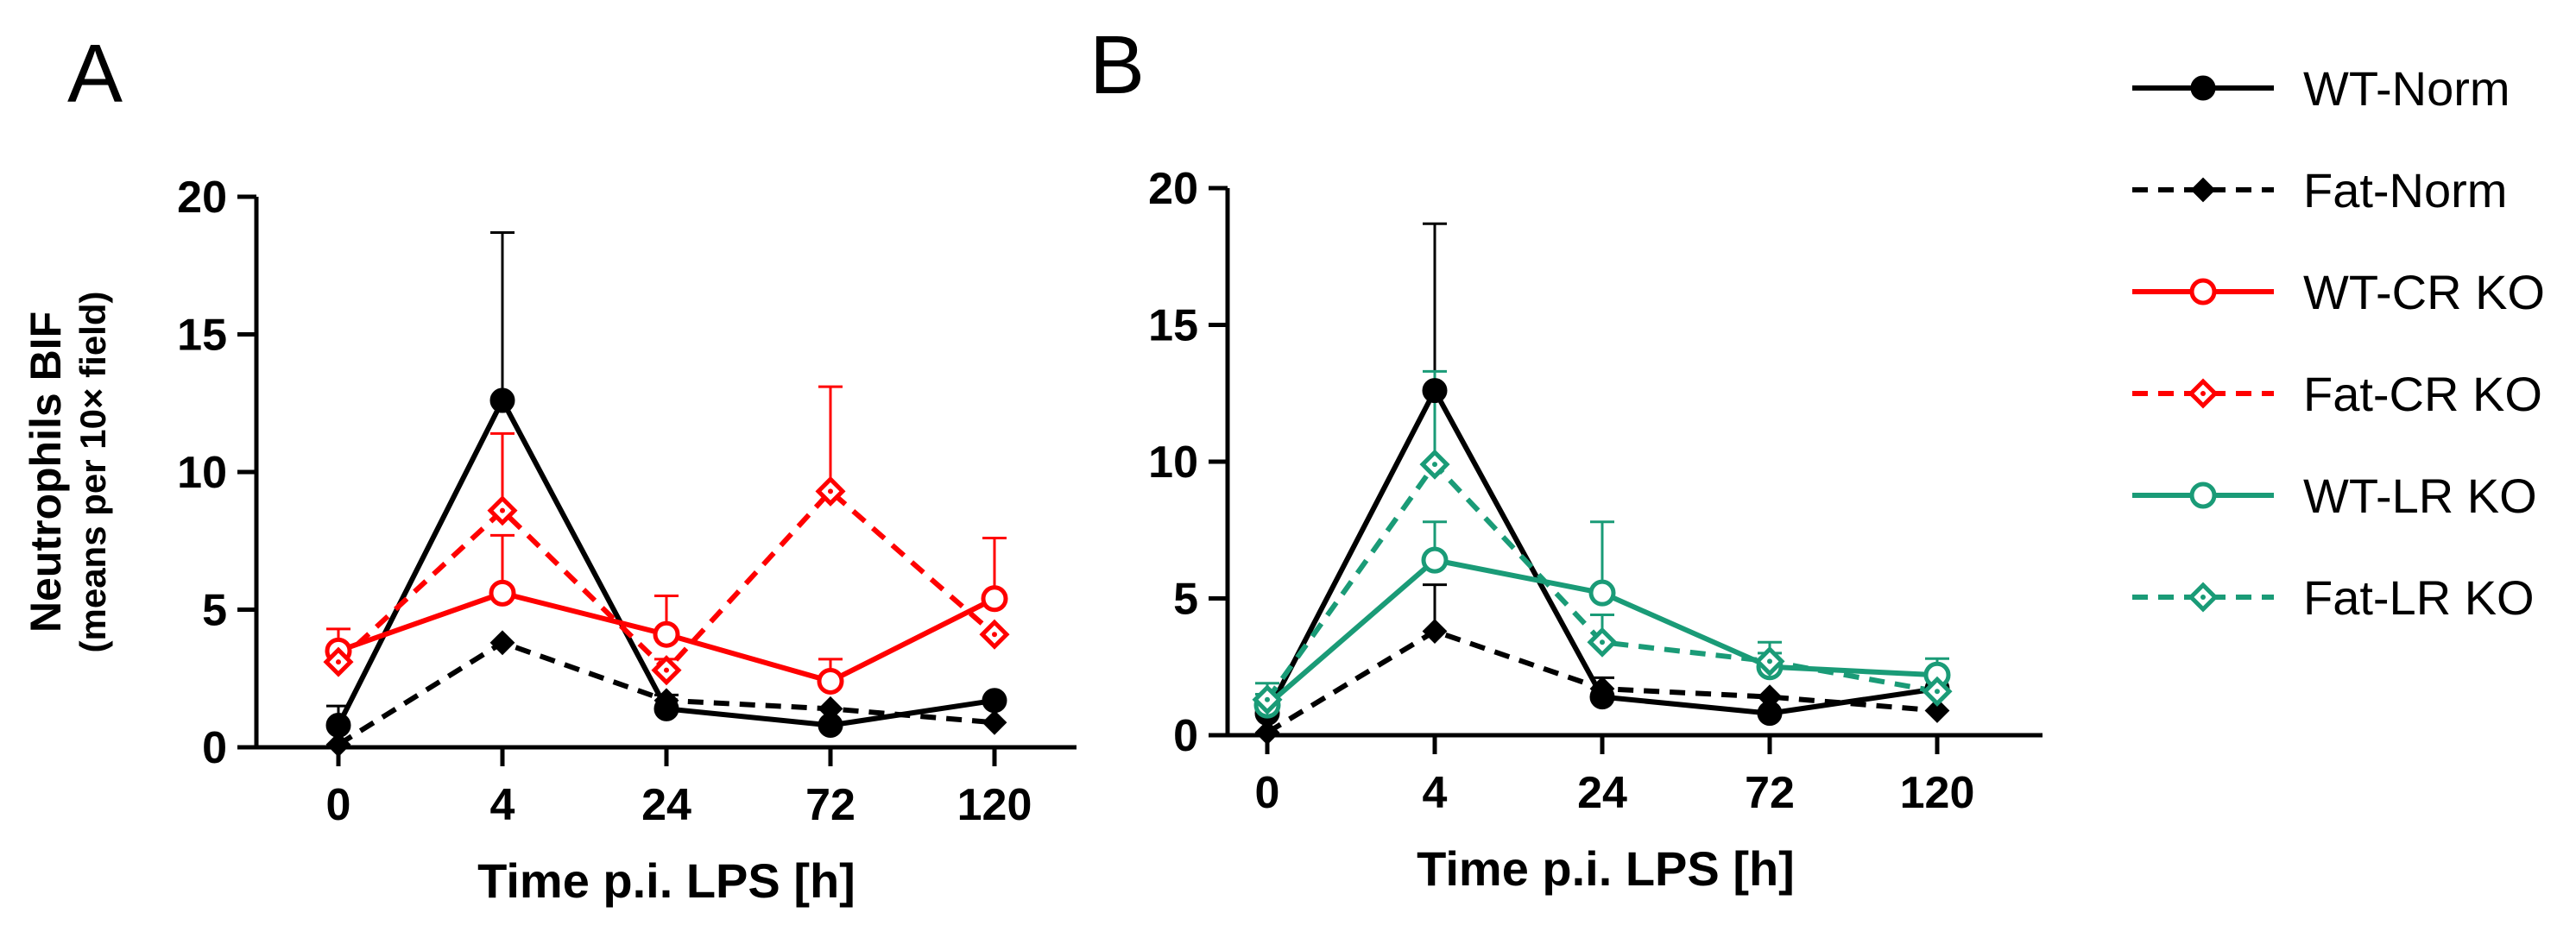 The image size is (2576, 938). I want to click on panel-a-fat-cr-ko-point-3-dot, so click(830, 491).